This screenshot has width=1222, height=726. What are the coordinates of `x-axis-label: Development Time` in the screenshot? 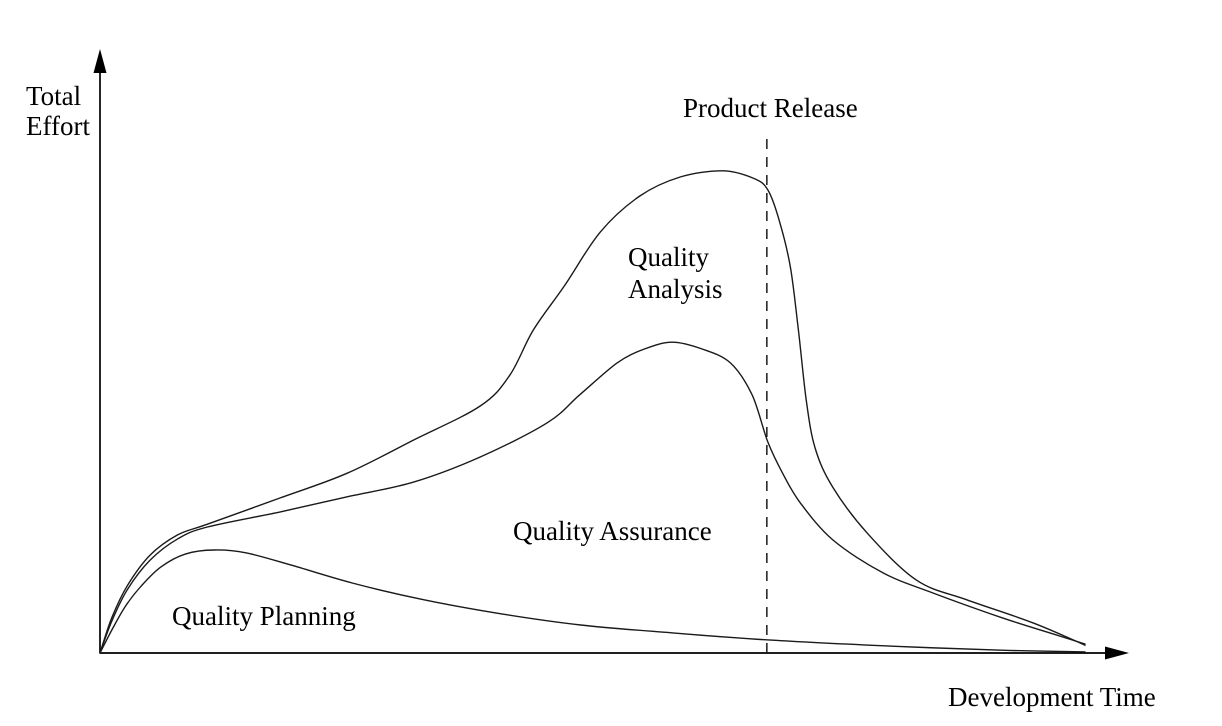 It's located at (1052, 697).